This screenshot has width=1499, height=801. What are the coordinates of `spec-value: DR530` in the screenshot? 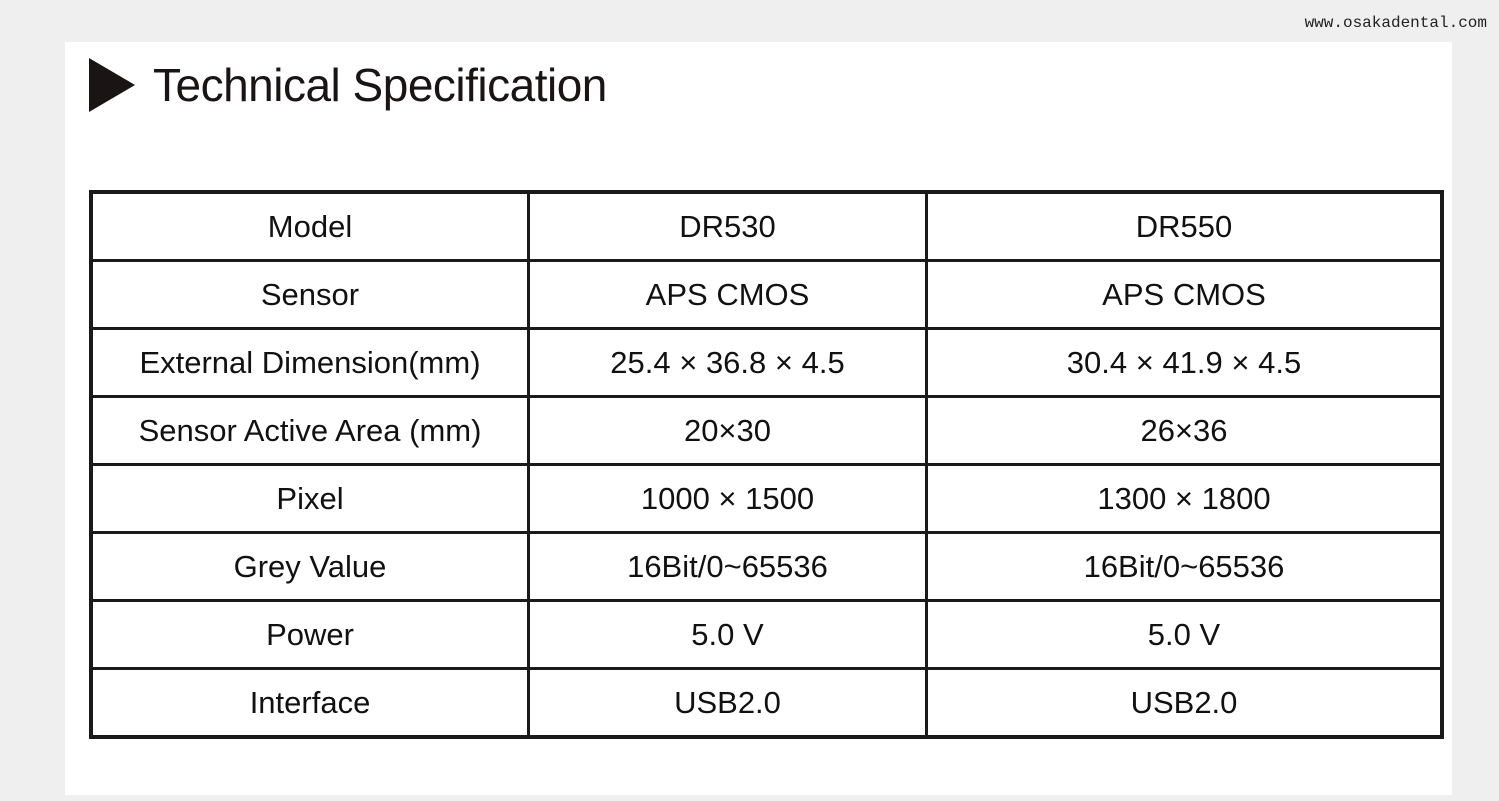 It's located at (727, 226).